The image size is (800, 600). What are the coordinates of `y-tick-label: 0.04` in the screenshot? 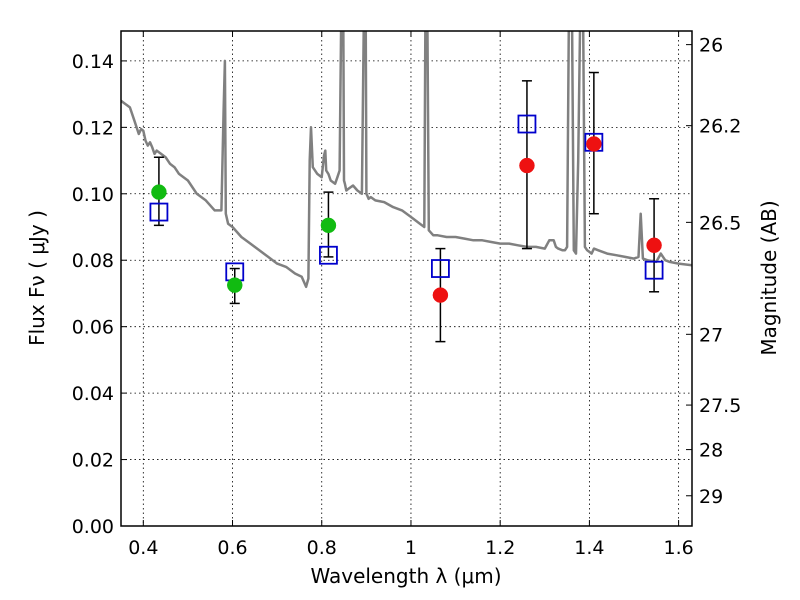 It's located at (93, 394).